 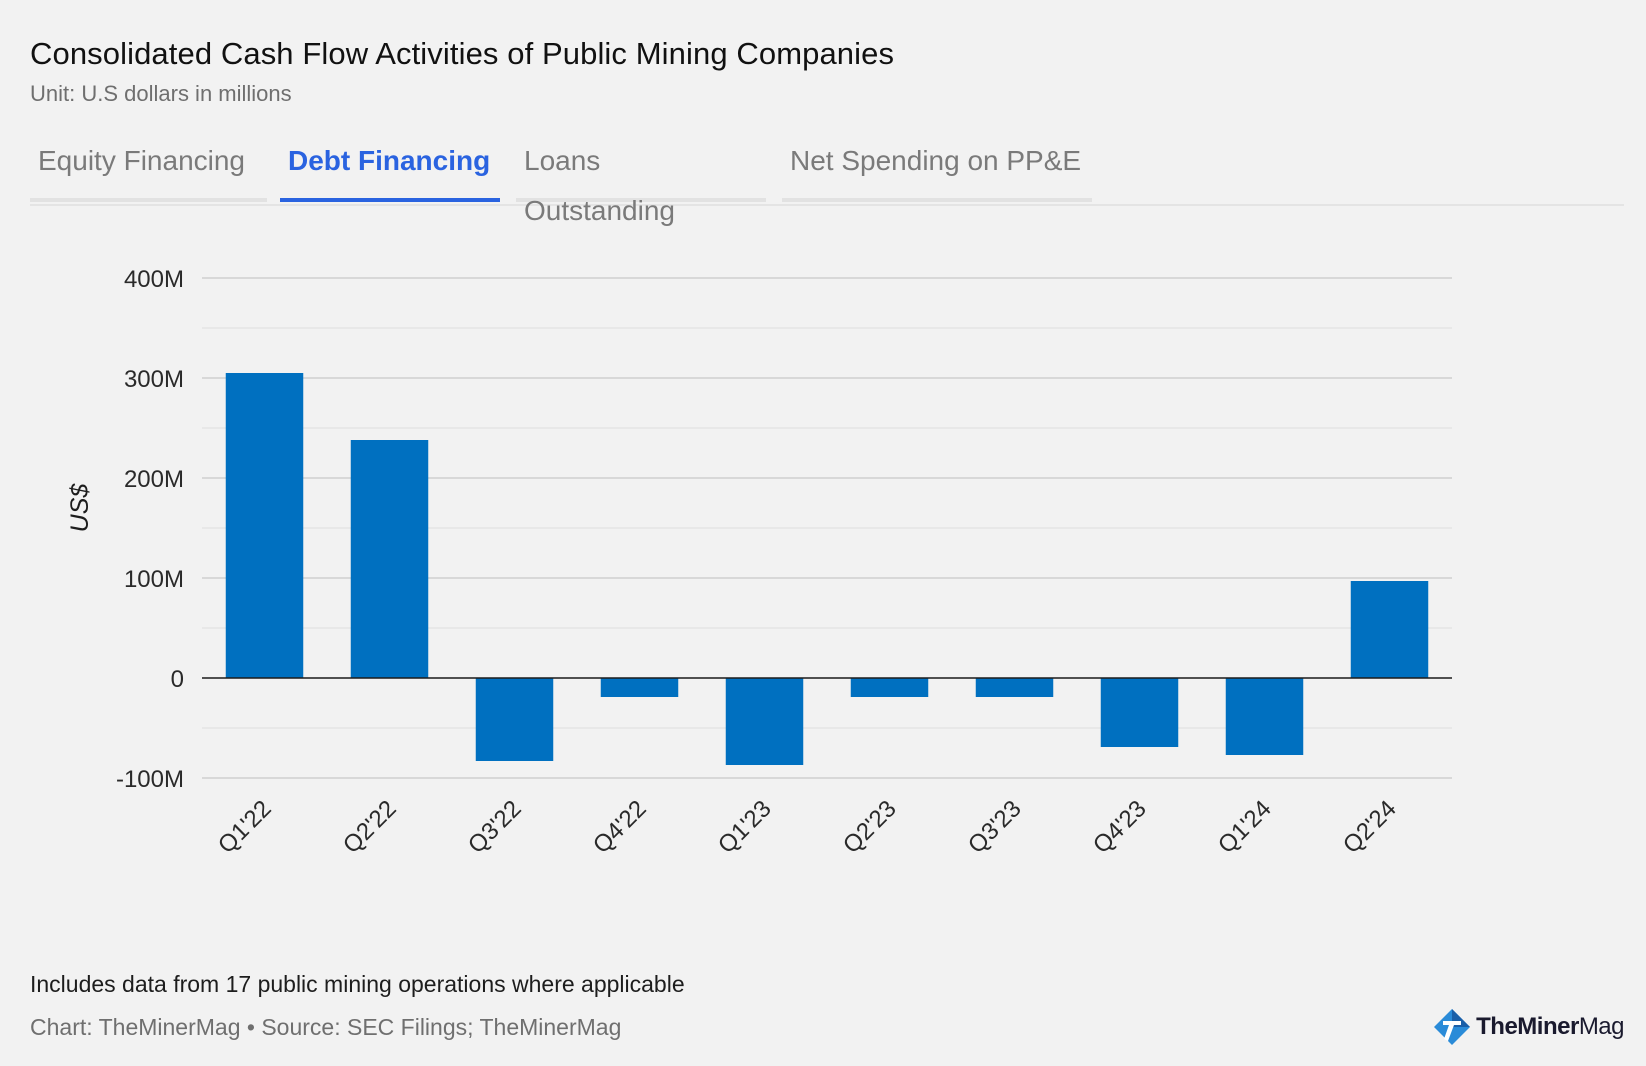 What do you see at coordinates (154, 279) in the screenshot?
I see `y-tick-label: 400M` at bounding box center [154, 279].